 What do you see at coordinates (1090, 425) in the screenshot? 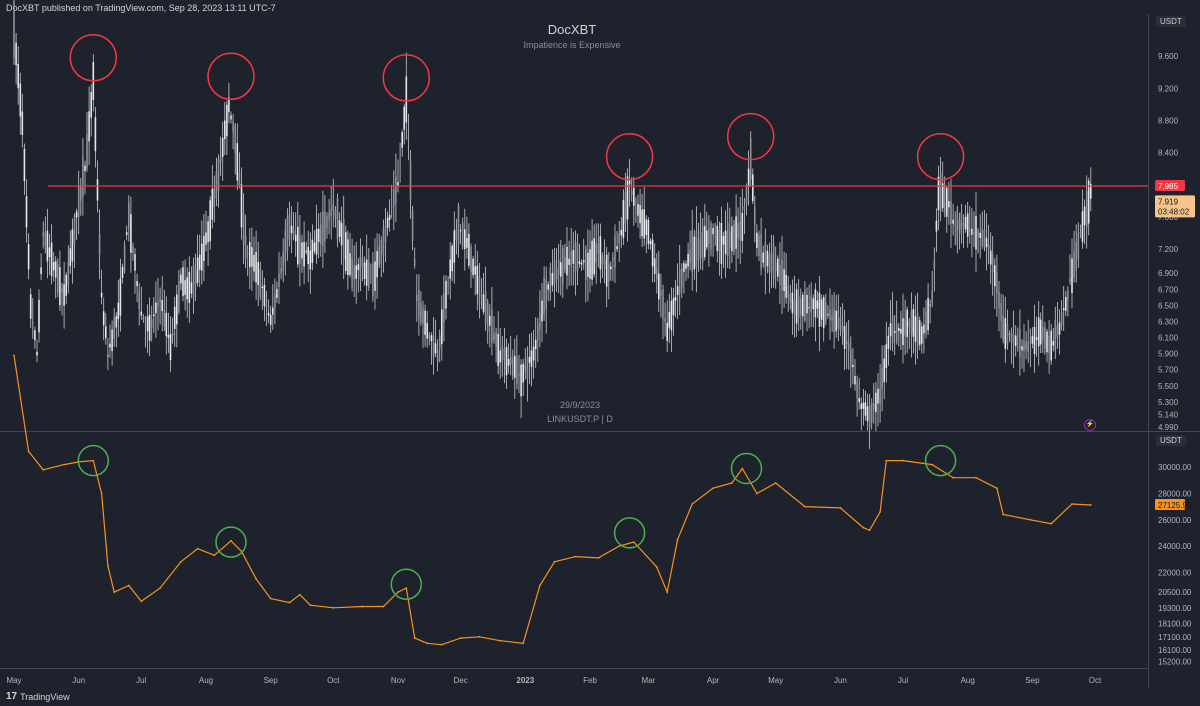
I see `lightning-icon: ⚡` at bounding box center [1090, 425].